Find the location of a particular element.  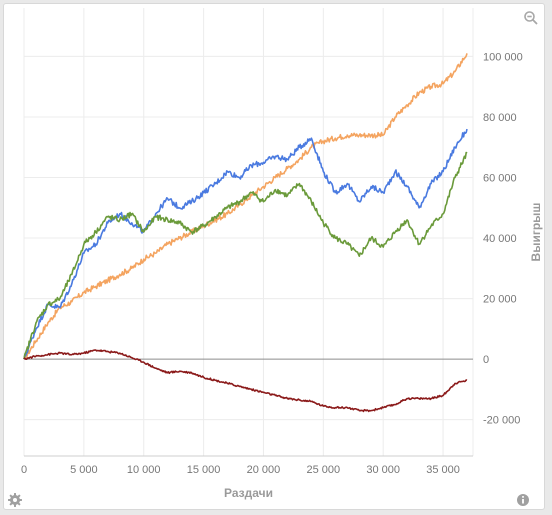

x-tick-label: 25 000 is located at coordinates (324, 470).